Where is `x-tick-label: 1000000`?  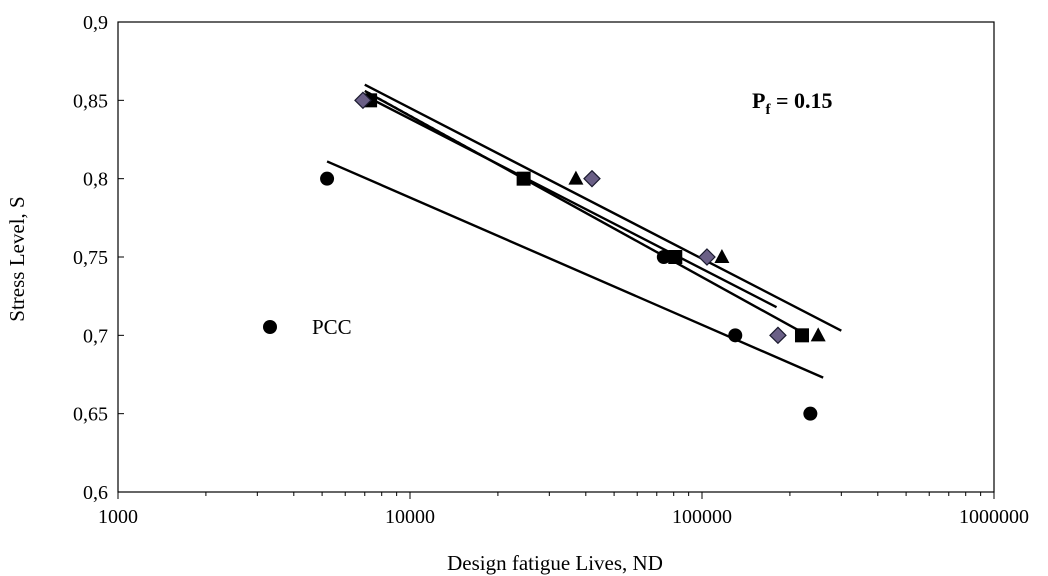 x-tick-label: 1000000 is located at coordinates (994, 517).